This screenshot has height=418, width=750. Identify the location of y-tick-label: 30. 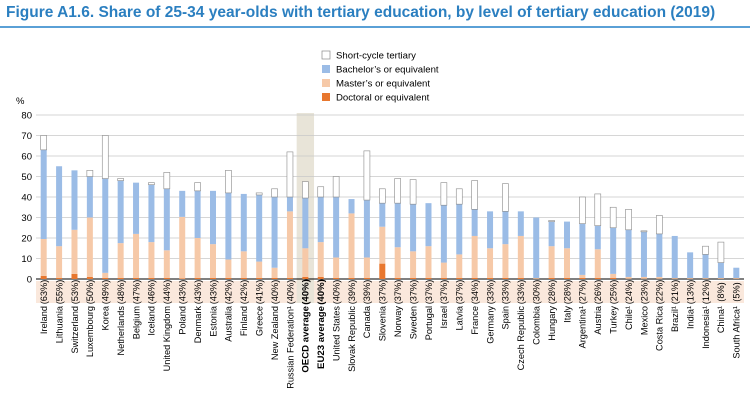
(26, 218).